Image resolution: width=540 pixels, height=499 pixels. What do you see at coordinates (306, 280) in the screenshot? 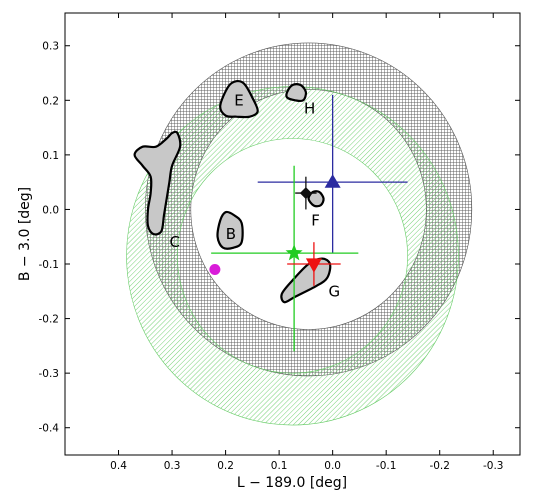
I see `region-g` at bounding box center [306, 280].